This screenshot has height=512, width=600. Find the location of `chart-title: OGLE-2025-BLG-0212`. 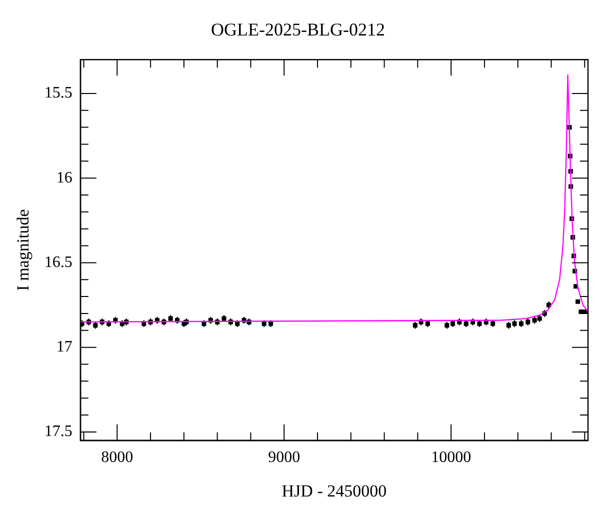

chart-title: OGLE-2025-BLG-0212 is located at coordinates (298, 30).